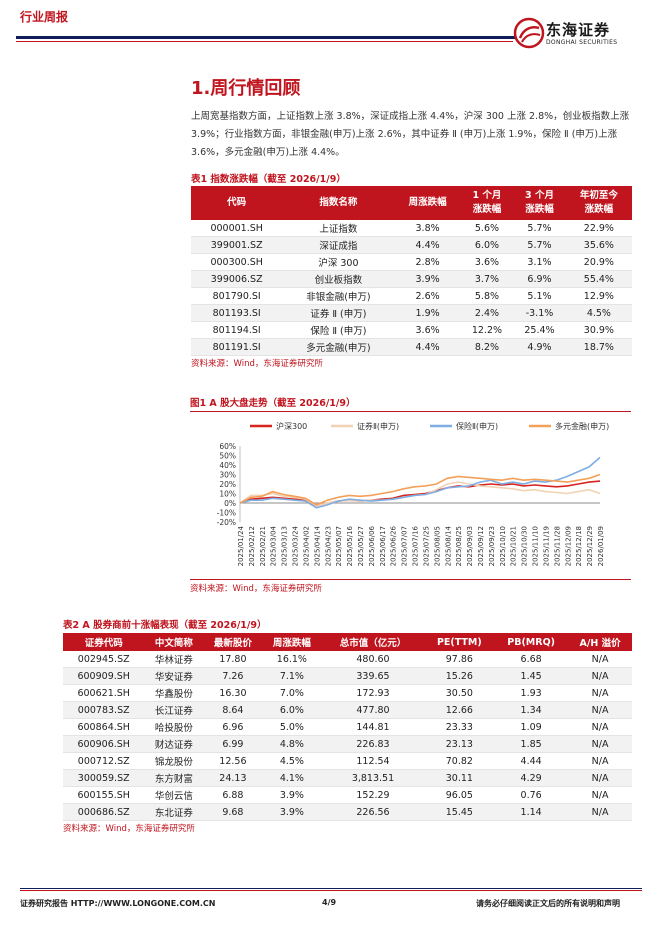 Image resolution: width=662 pixels, height=936 pixels. I want to click on figure1-source: 资料来源：Wind，东海证券研究所, so click(256, 589).